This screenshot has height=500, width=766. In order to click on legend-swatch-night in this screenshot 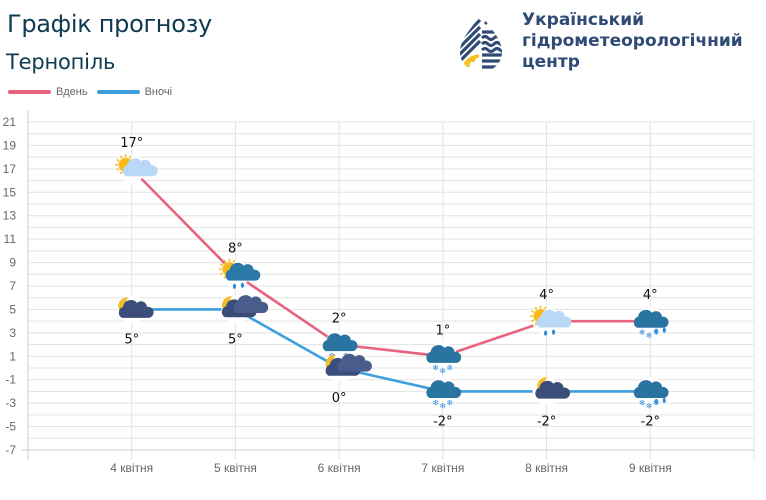, I will do `click(118, 92)`.